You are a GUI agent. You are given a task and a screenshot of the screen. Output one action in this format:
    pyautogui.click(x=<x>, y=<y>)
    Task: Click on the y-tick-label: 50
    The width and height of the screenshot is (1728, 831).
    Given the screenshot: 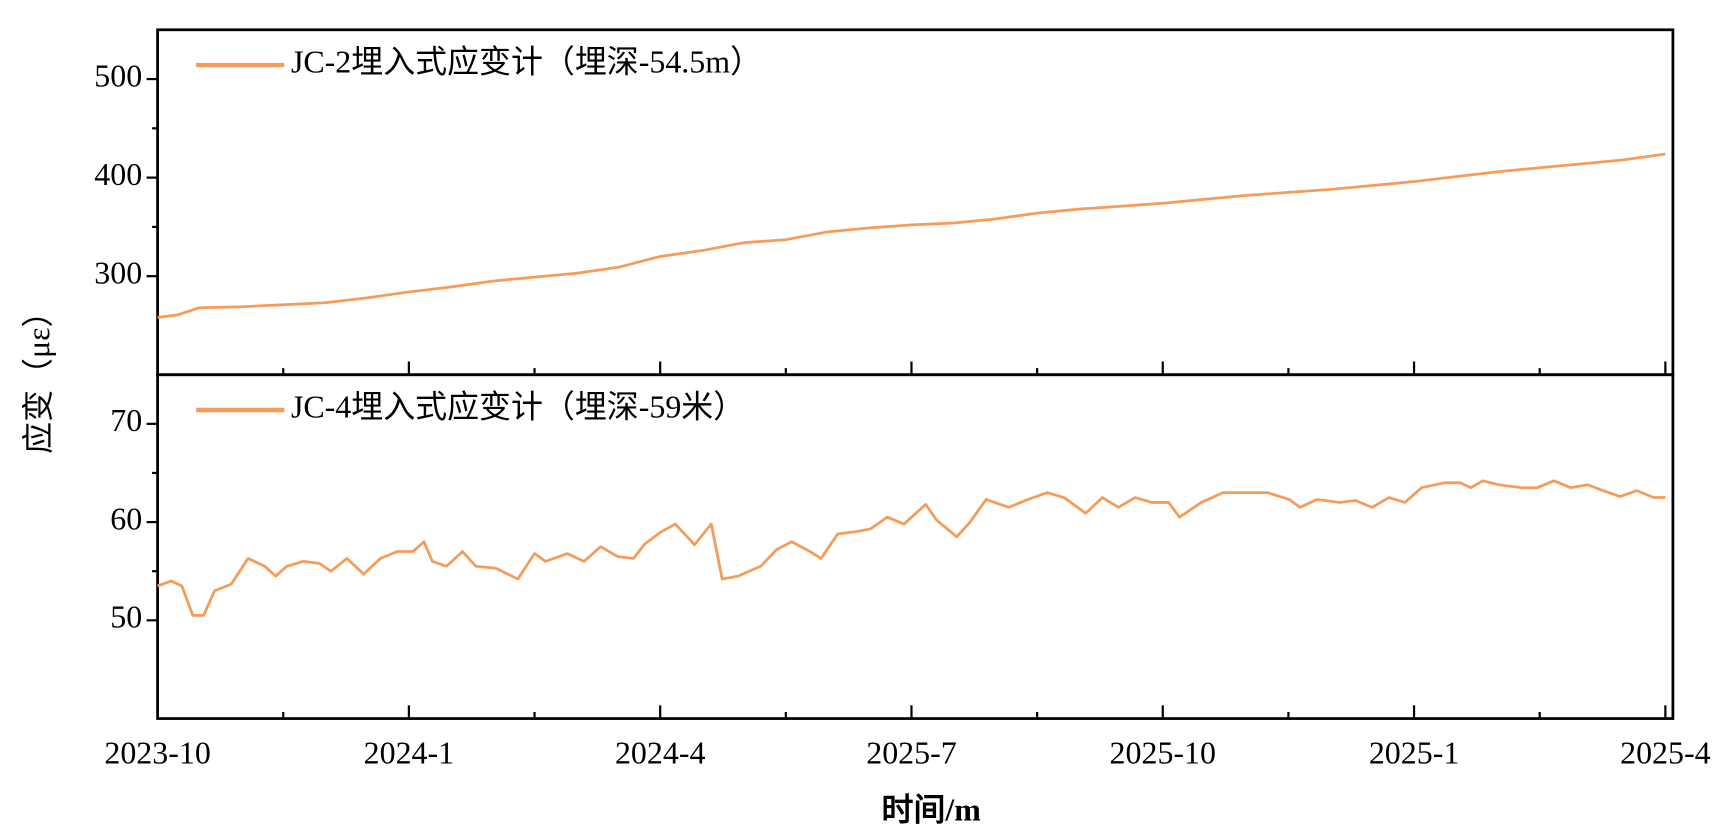 What is the action you would take?
    pyautogui.click(x=126, y=617)
    